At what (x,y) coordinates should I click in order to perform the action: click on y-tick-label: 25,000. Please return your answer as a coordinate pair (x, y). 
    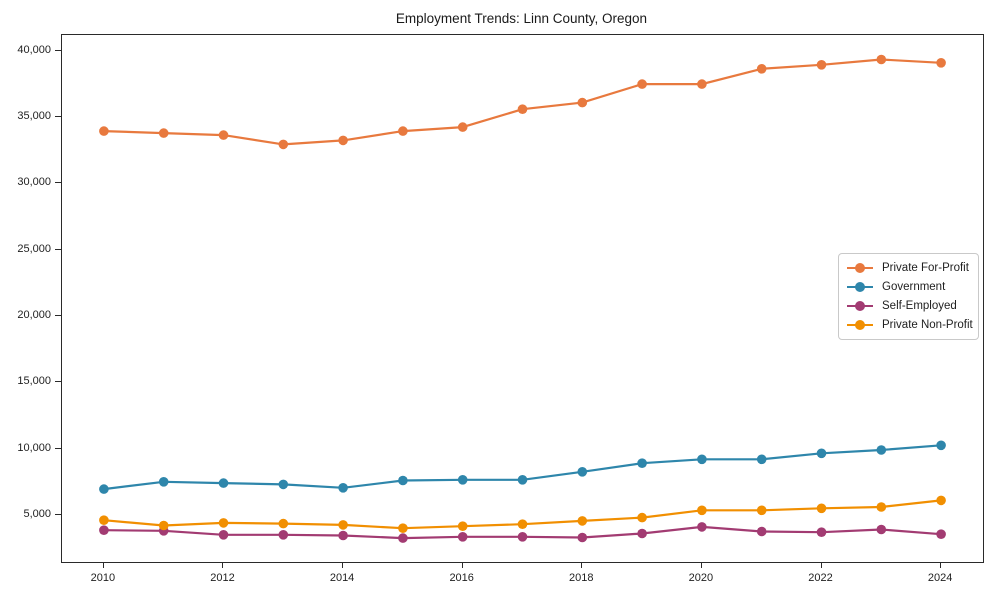
    Looking at the image, I should click on (34, 248).